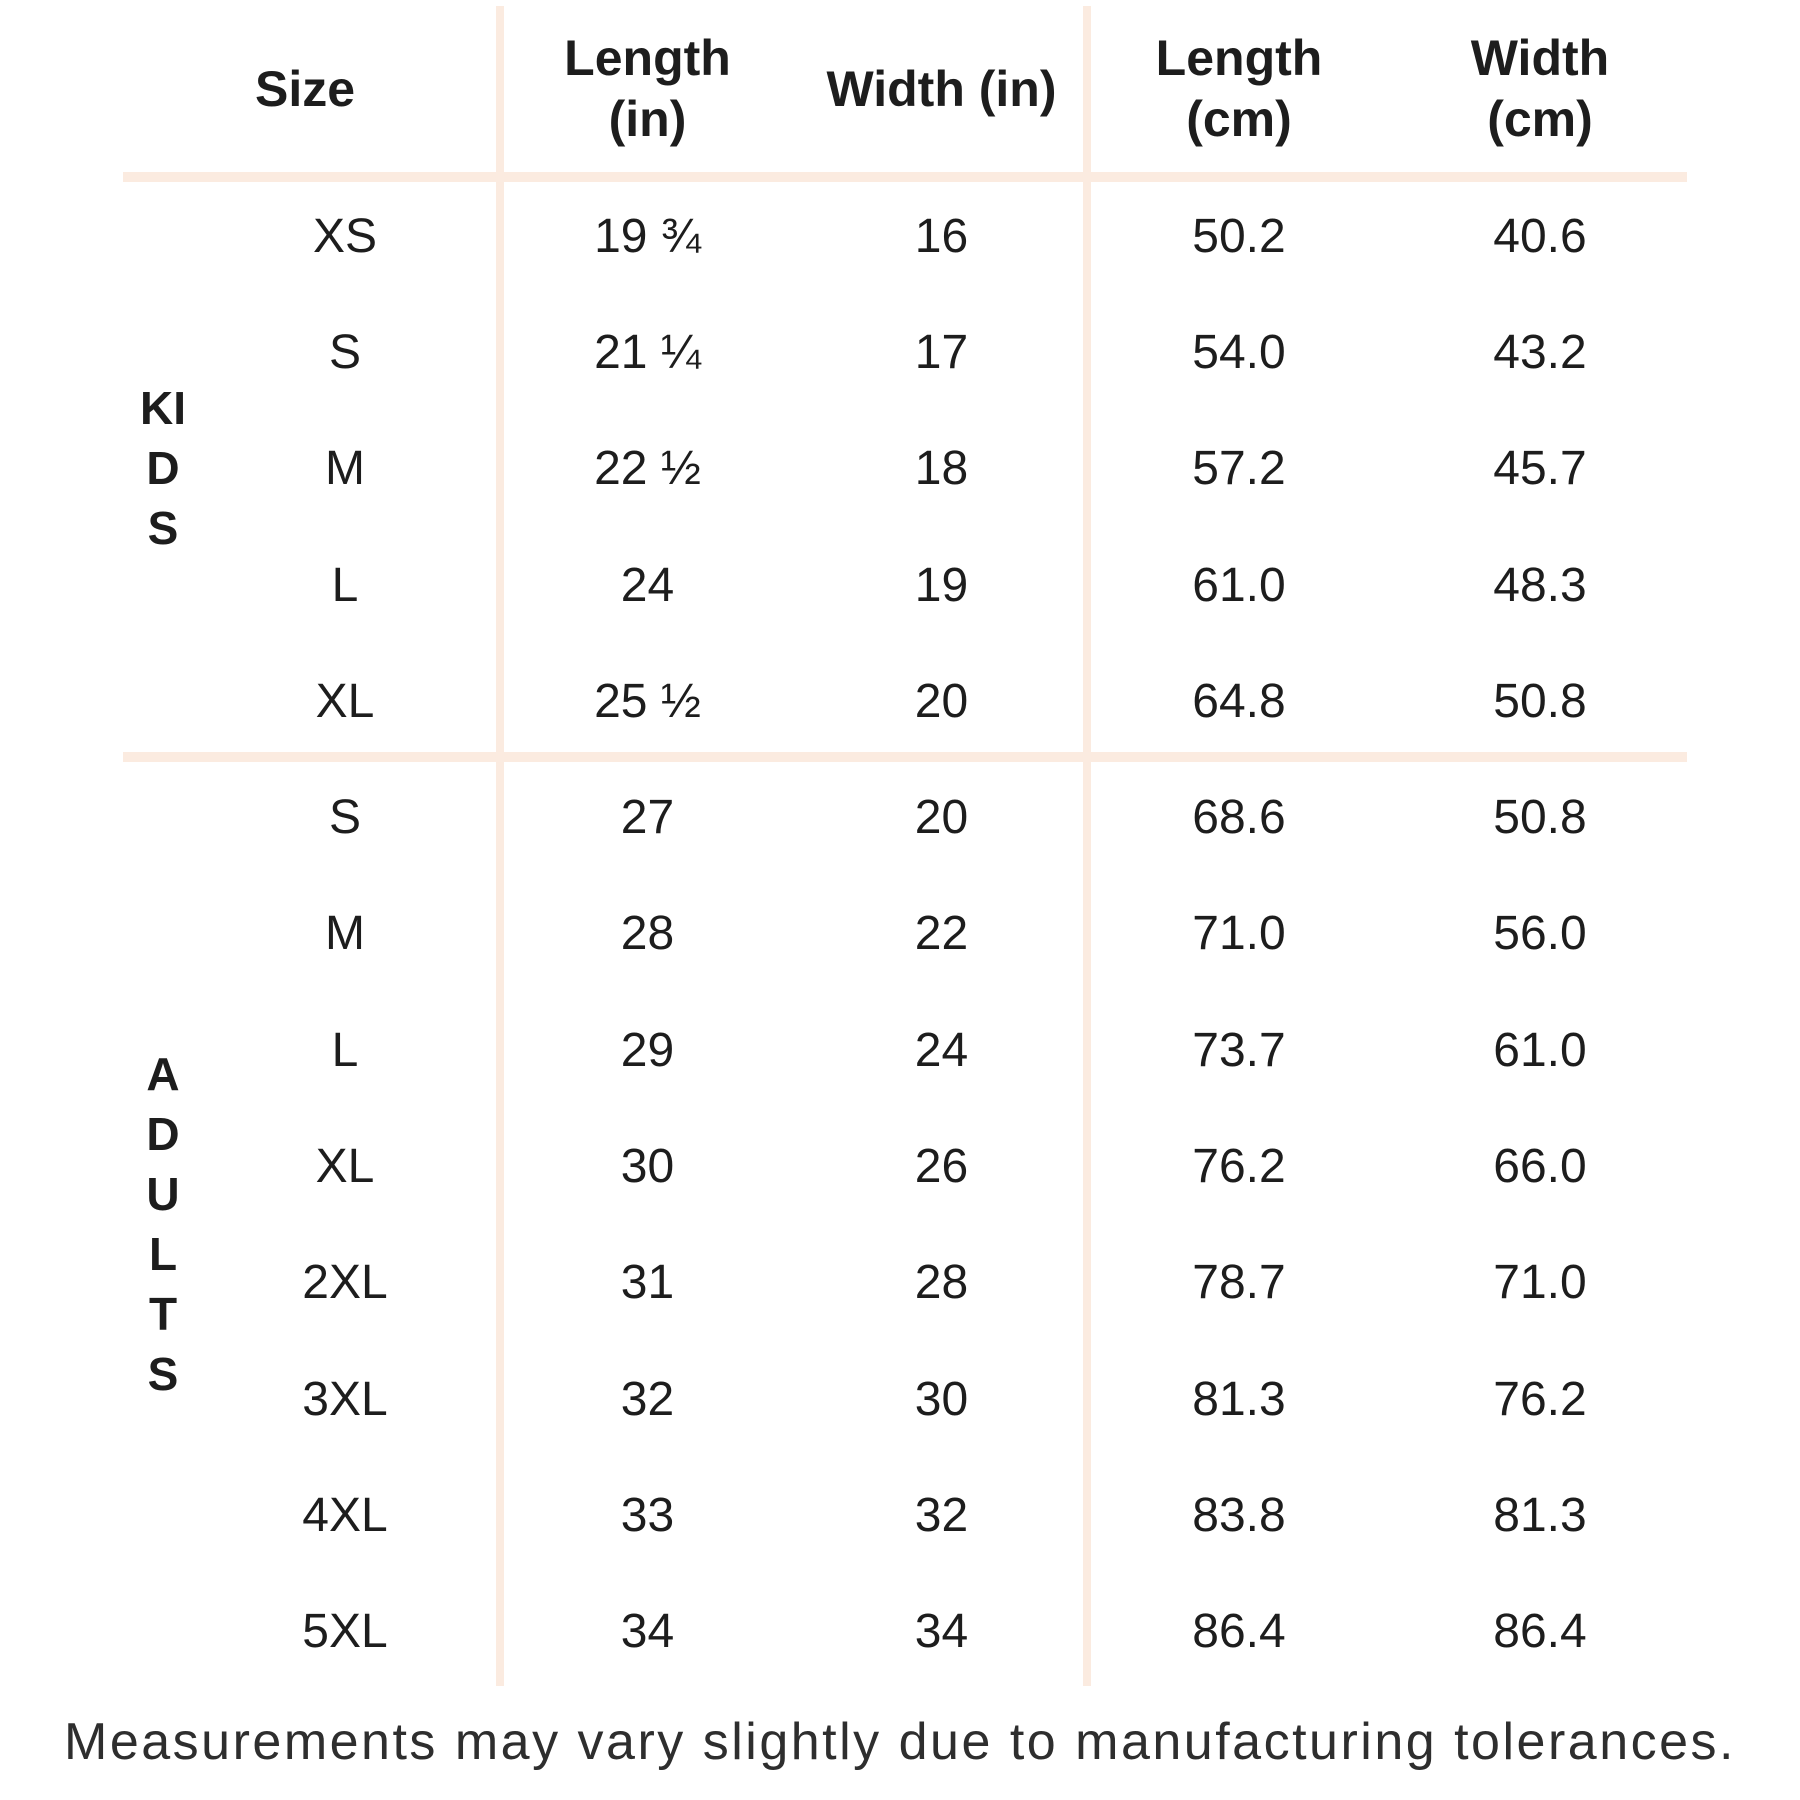 This screenshot has width=1800, height=1800. What do you see at coordinates (344, 352) in the screenshot?
I see `kids-s-size: S` at bounding box center [344, 352].